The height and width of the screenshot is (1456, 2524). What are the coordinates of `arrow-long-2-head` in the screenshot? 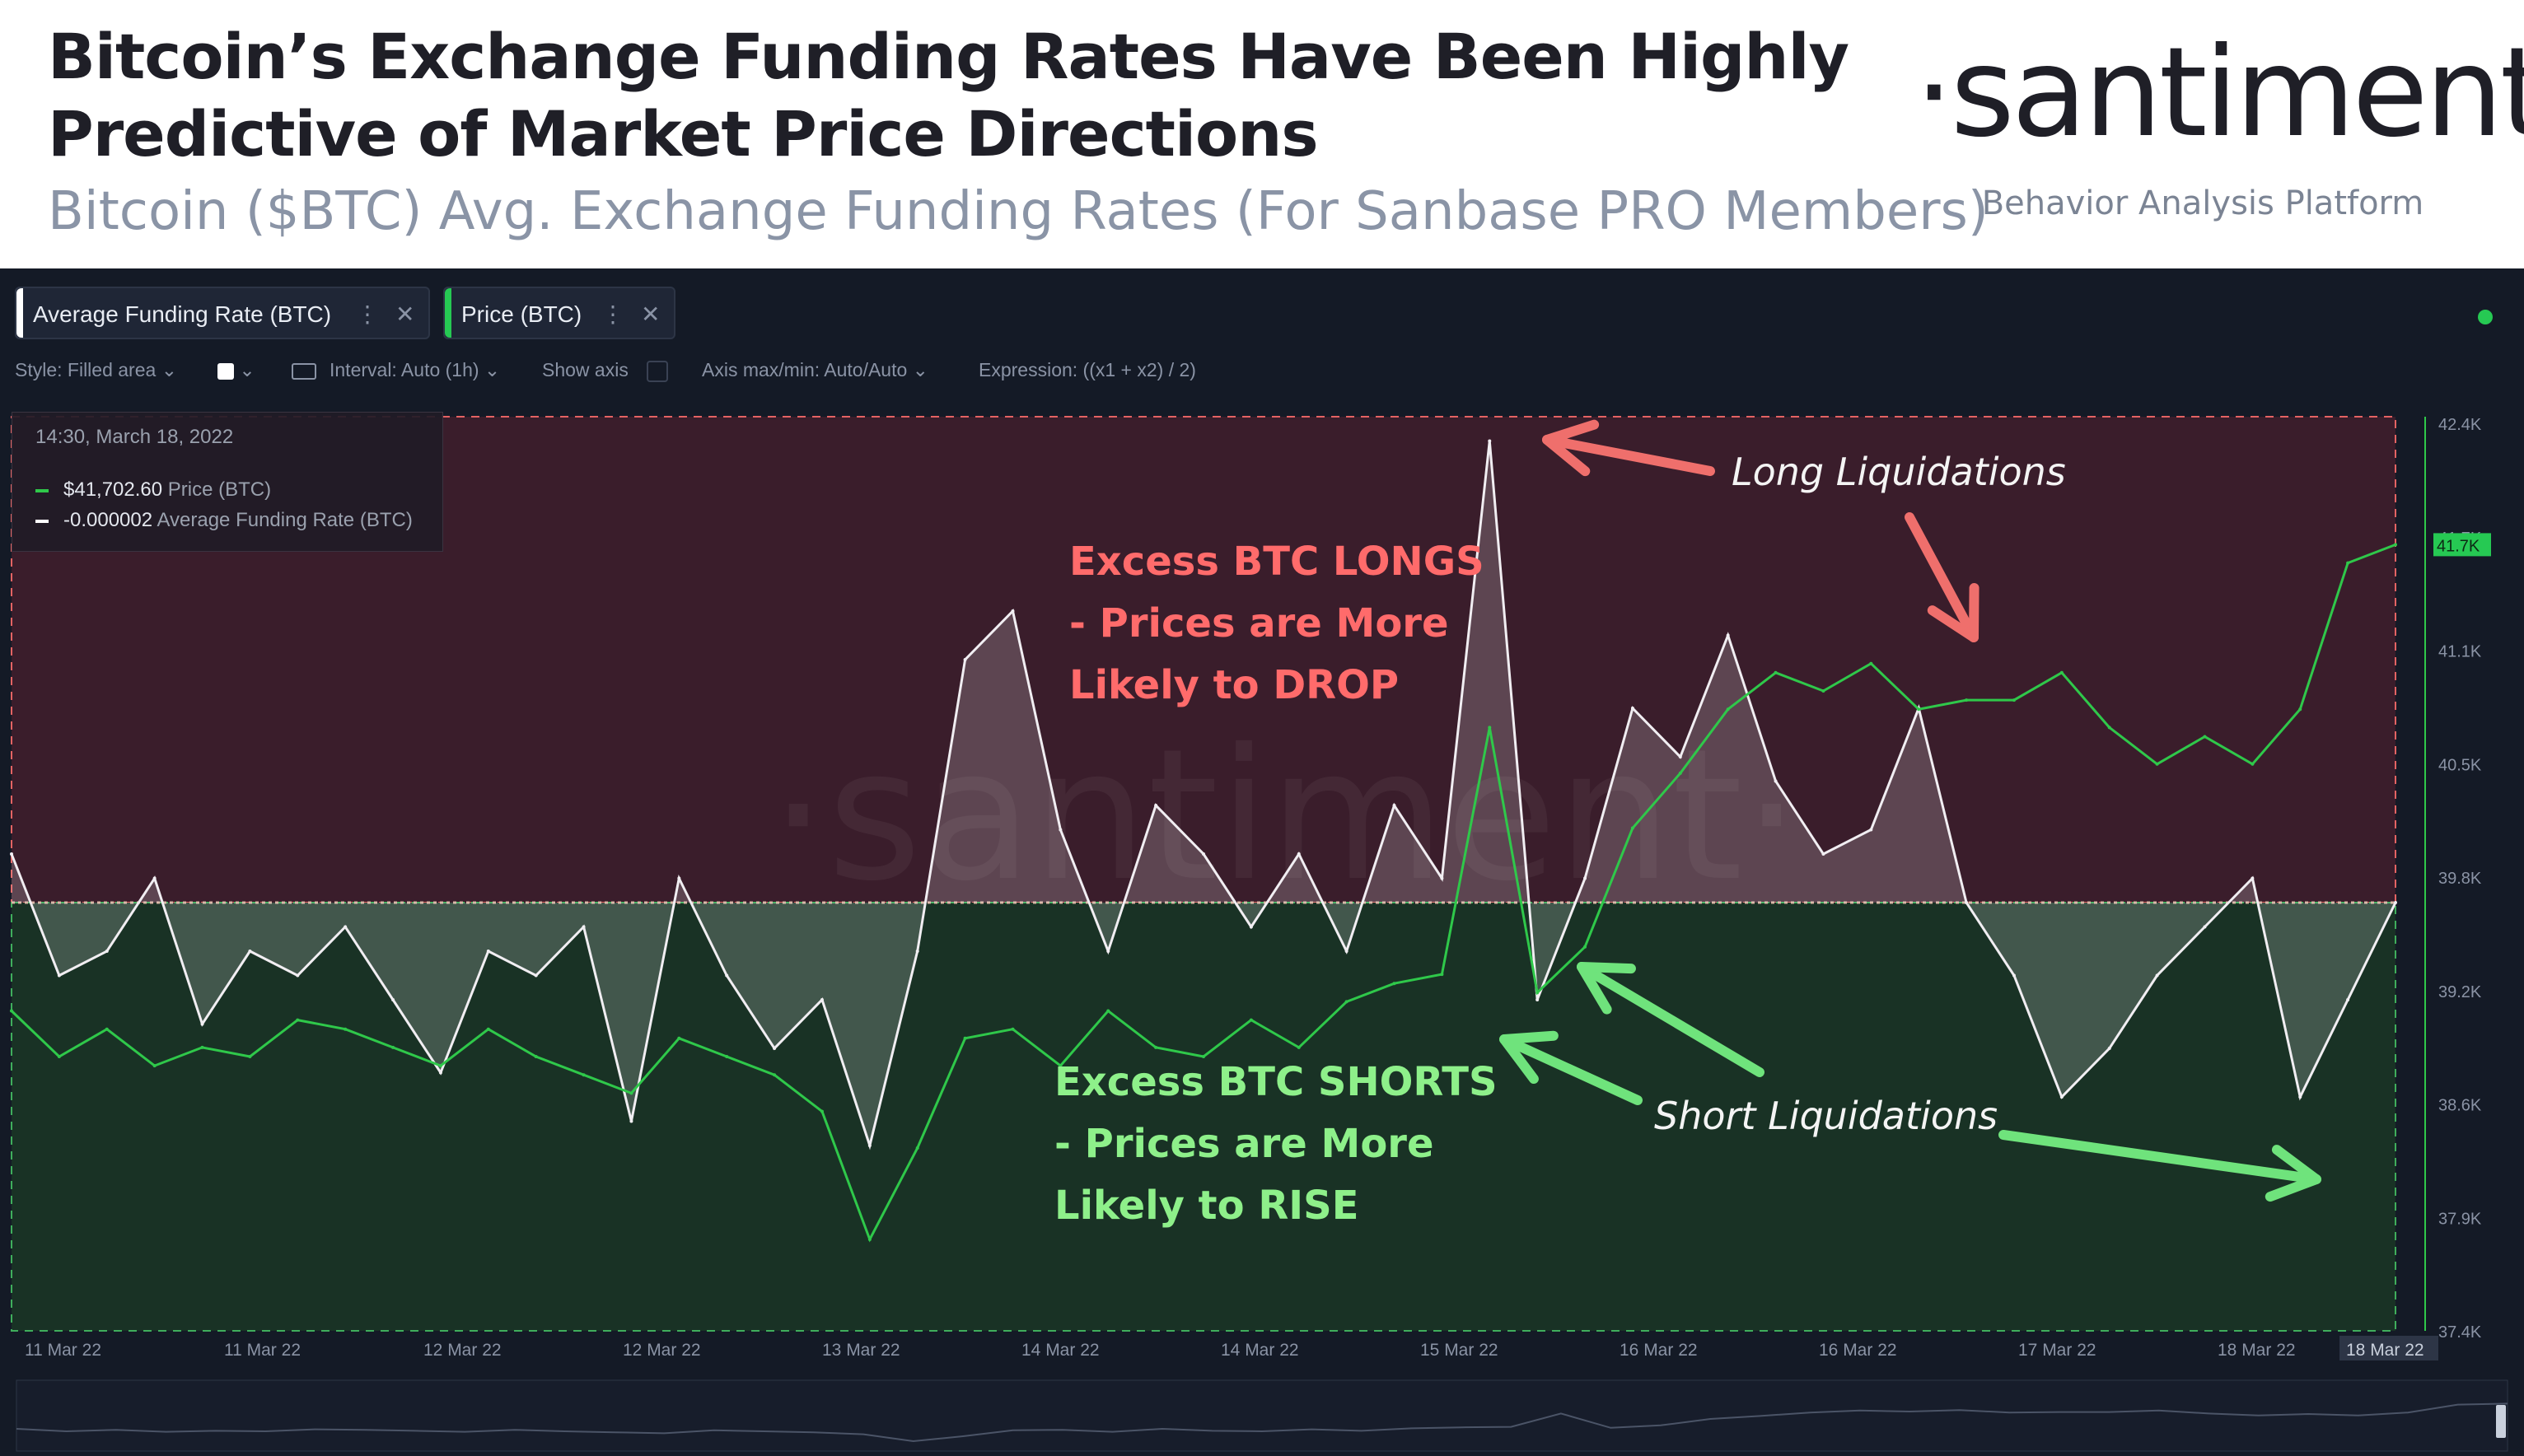 It's located at (1953, 612).